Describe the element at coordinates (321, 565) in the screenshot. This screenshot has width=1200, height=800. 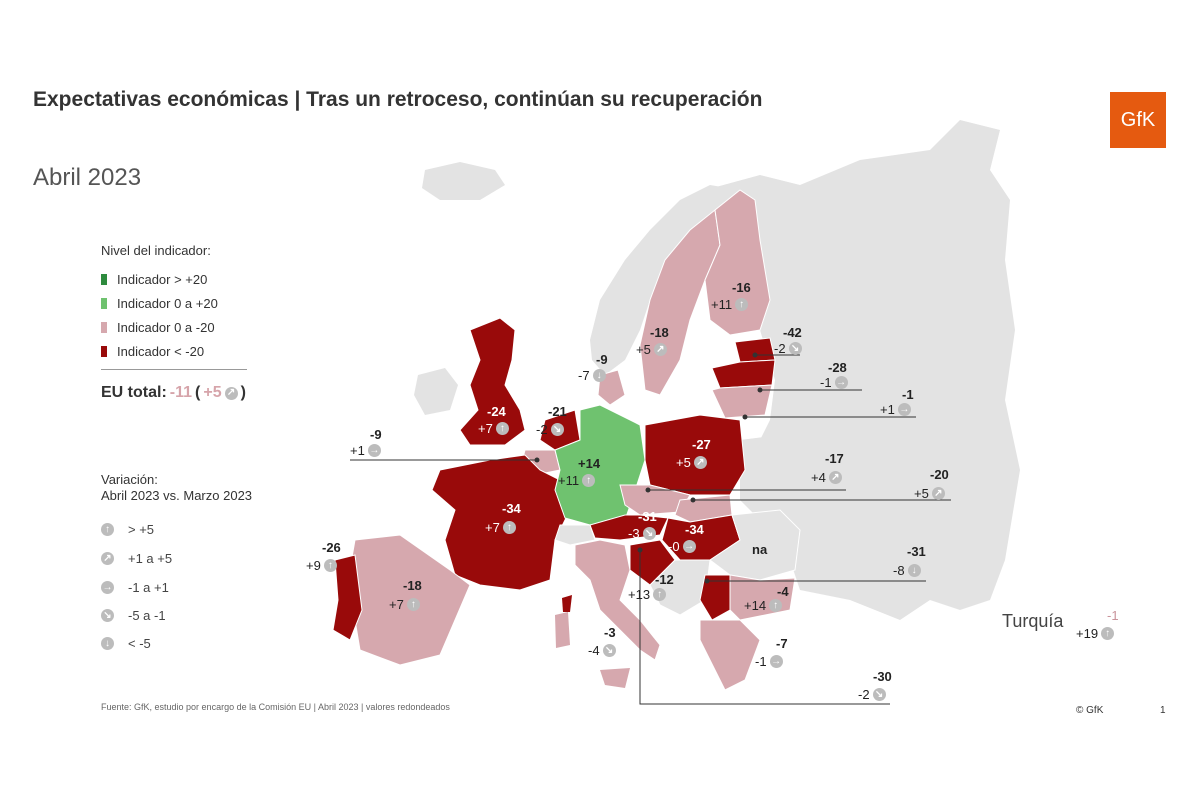
I see `country-change: +9 ↑` at that location.